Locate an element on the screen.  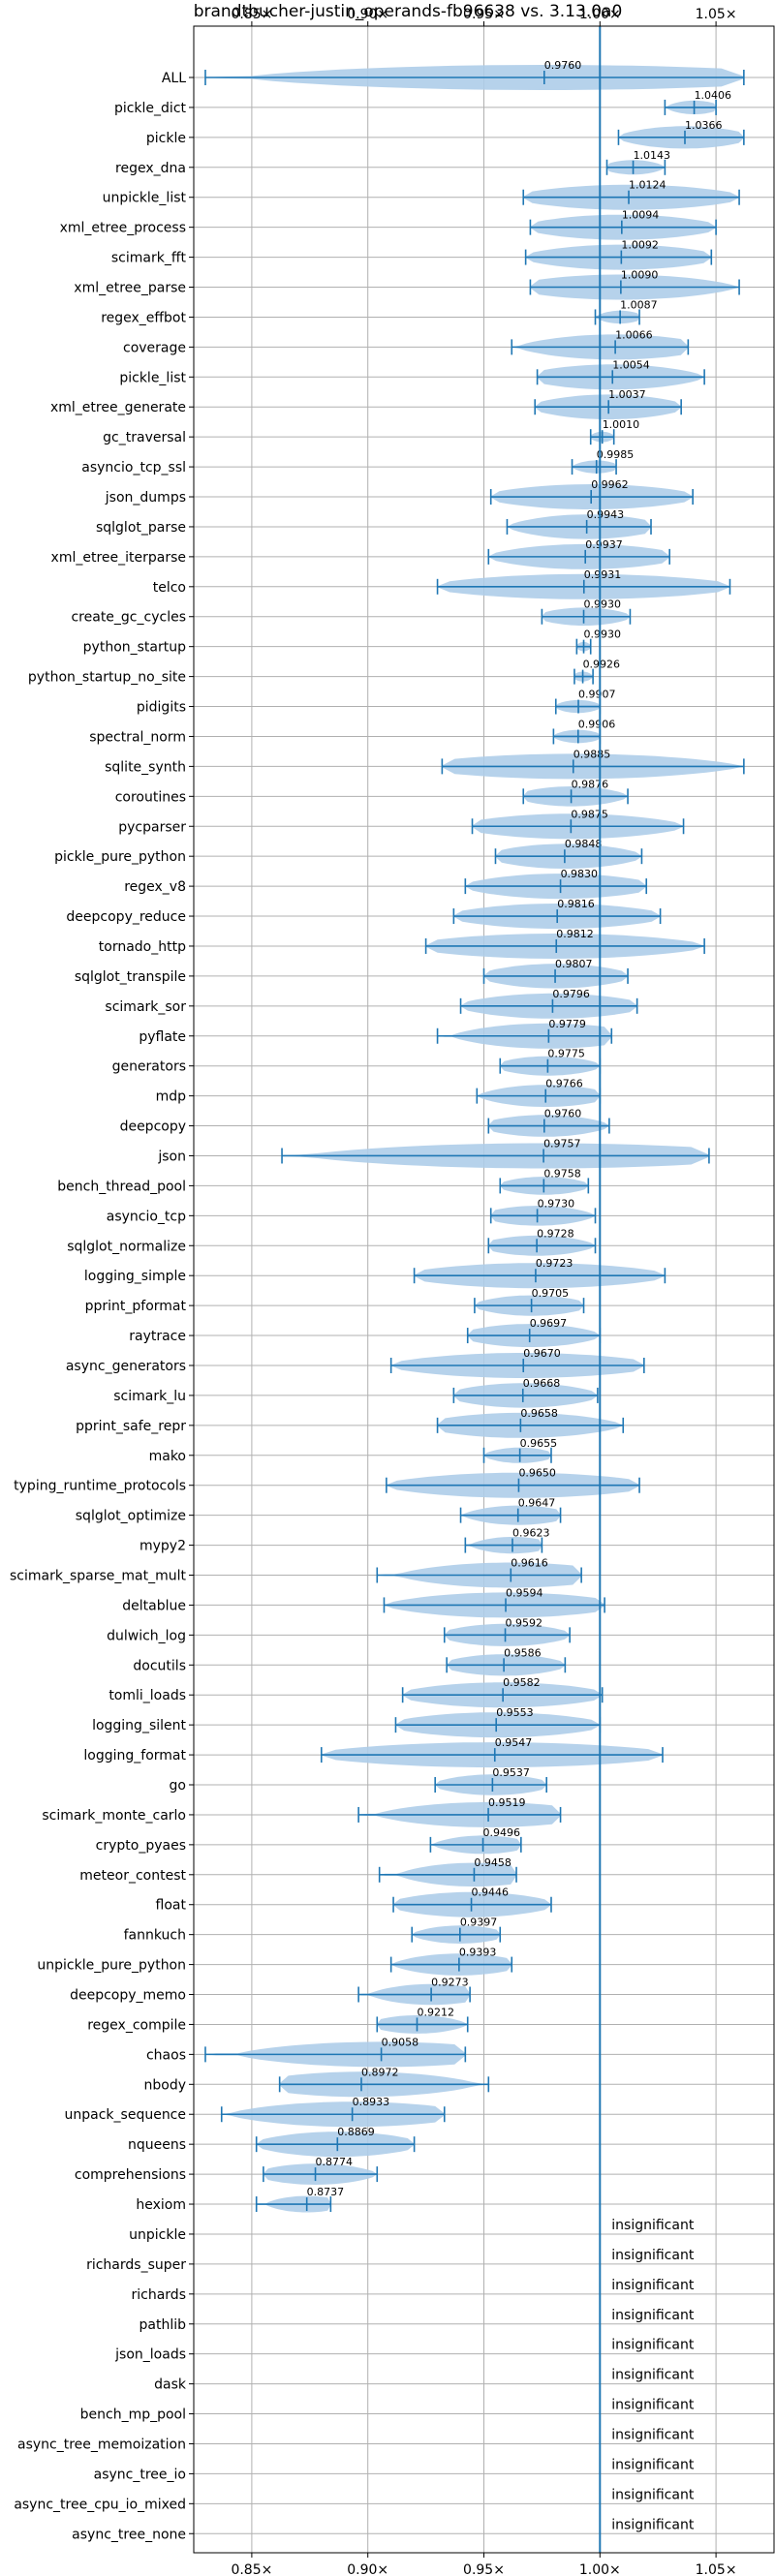
x-tick-label-top: 1.05× is located at coordinates (716, 14).